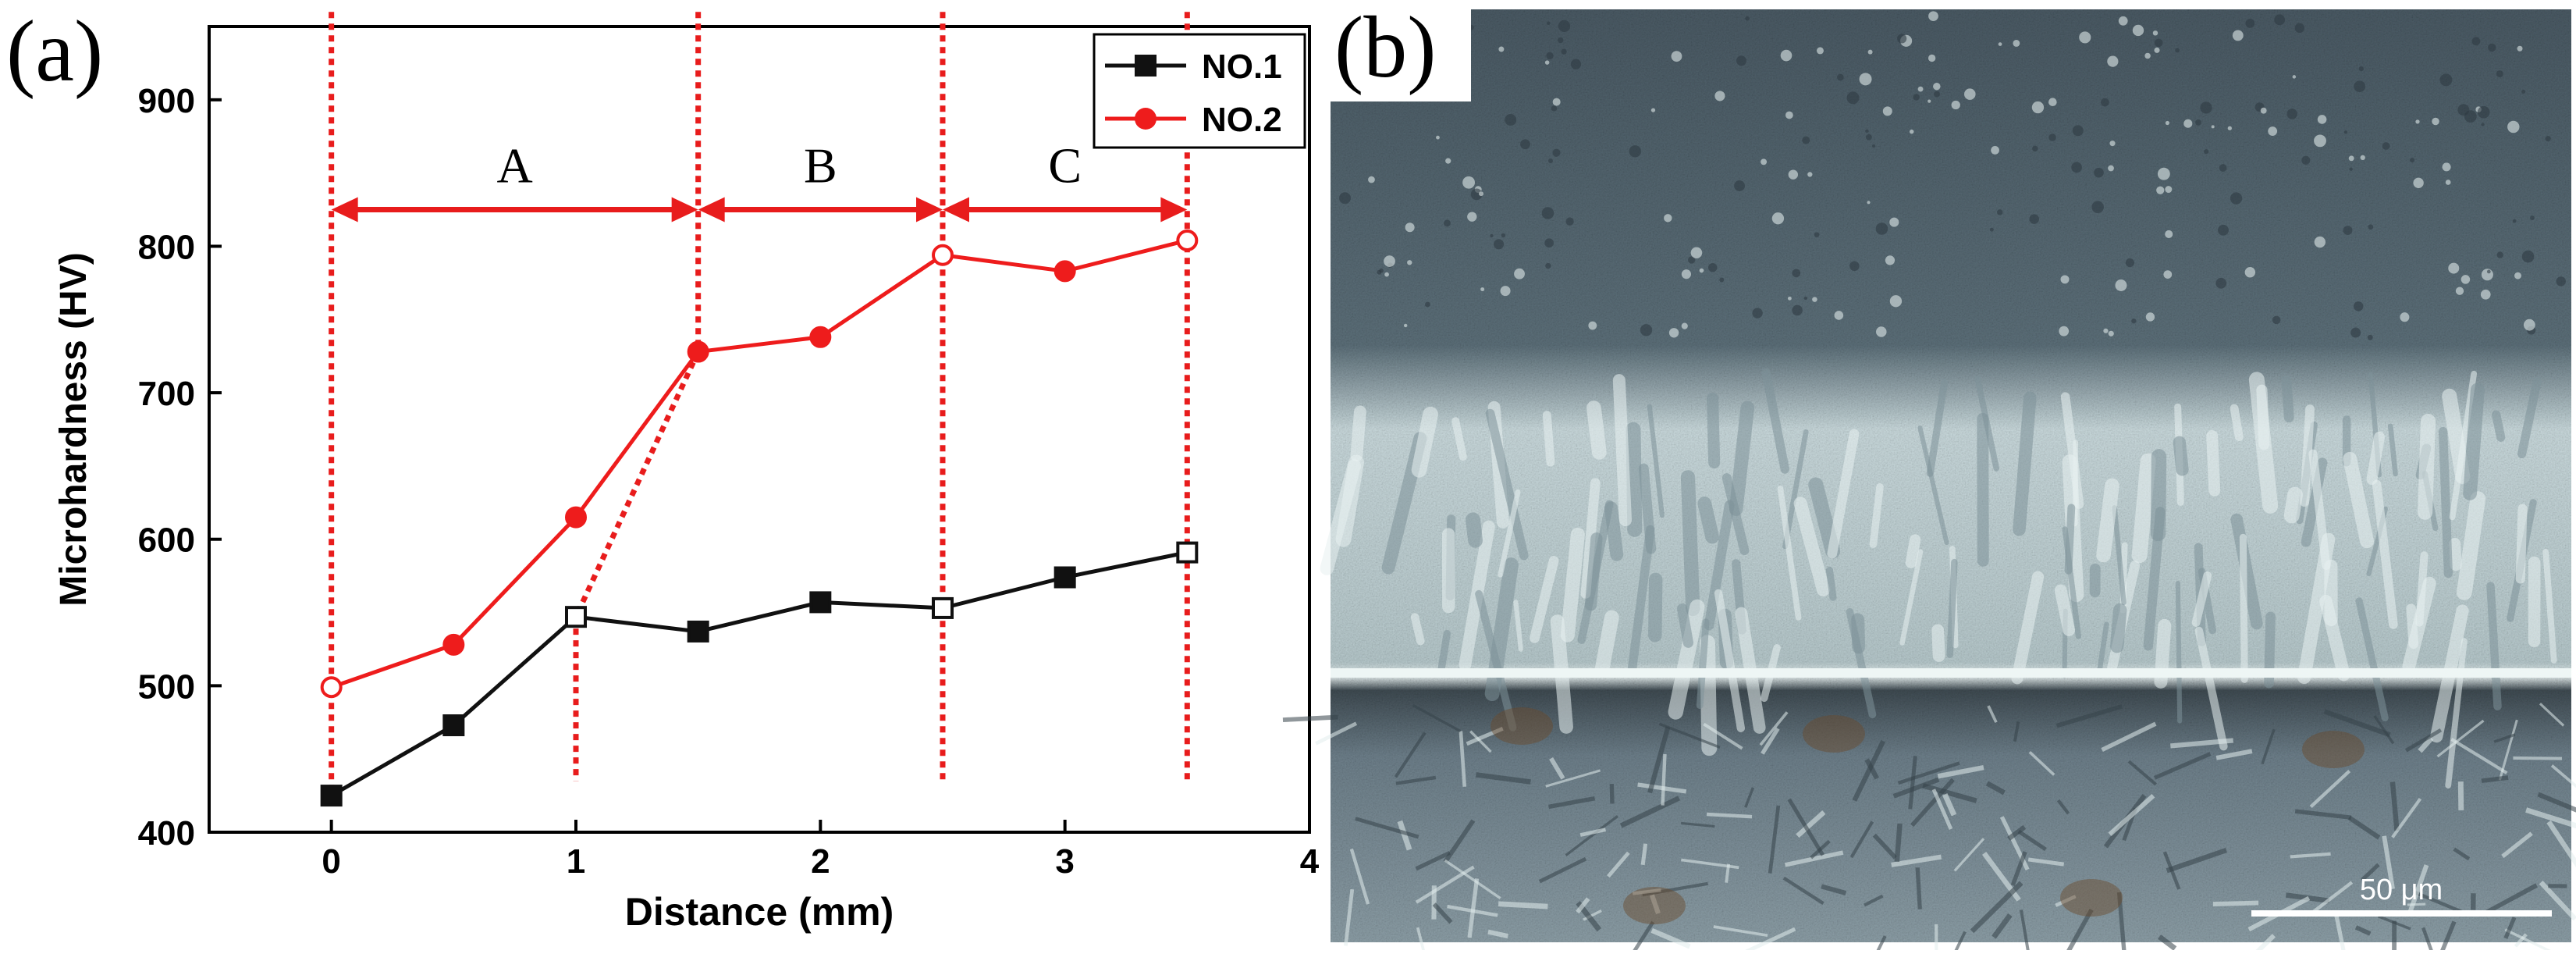  What do you see at coordinates (1242, 120) in the screenshot?
I see `legend-label-no2: NO.2` at bounding box center [1242, 120].